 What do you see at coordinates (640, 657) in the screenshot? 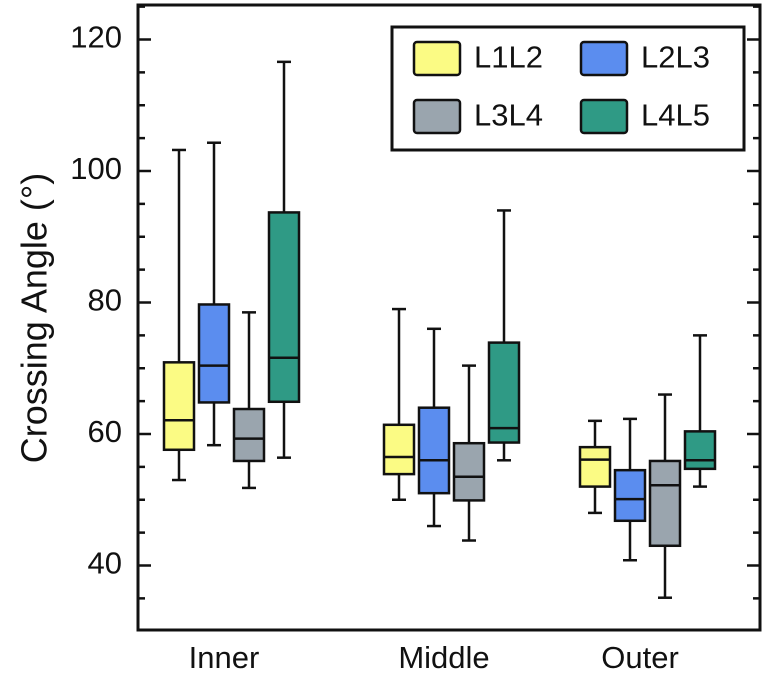
I see `category-label-outer: Outer` at bounding box center [640, 657].